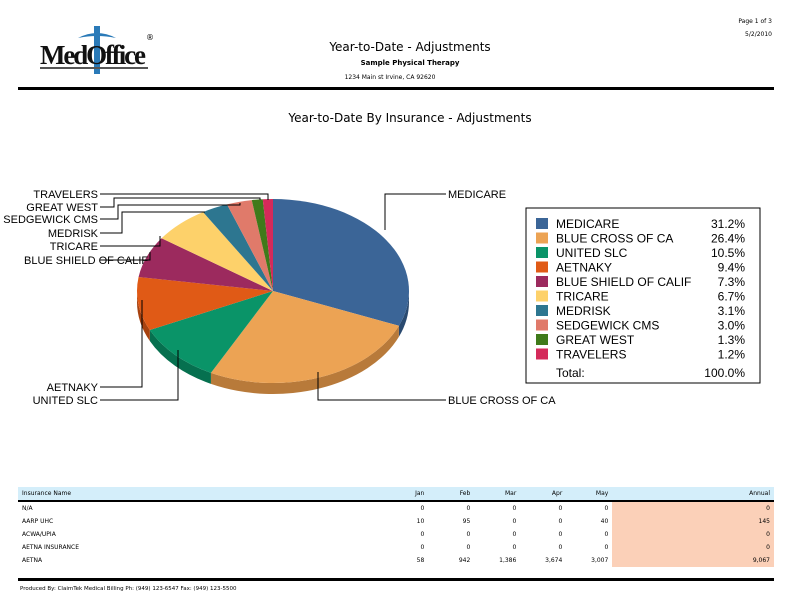  Describe the element at coordinates (396, 508) in the screenshot. I see `table-row: N/A 0 0 0 0 0 0` at that location.